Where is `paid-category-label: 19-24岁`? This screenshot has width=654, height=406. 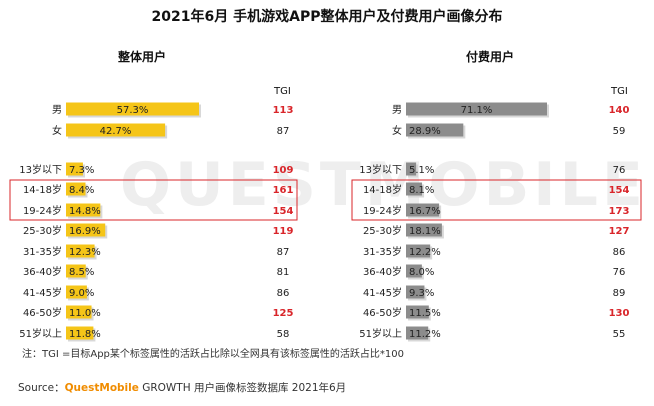 paid-category-label: 19-24岁 is located at coordinates (382, 210).